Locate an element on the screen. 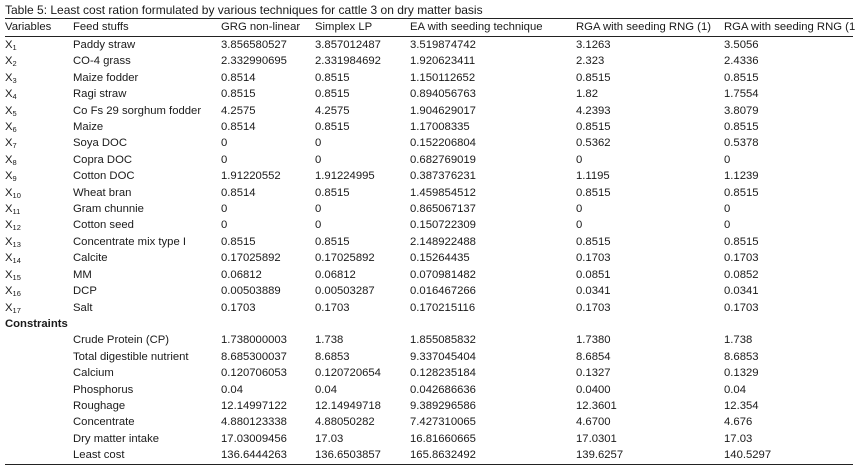 Image resolution: width=855 pixels, height=473 pixels. variable-cell: X2 is located at coordinates (39, 61).